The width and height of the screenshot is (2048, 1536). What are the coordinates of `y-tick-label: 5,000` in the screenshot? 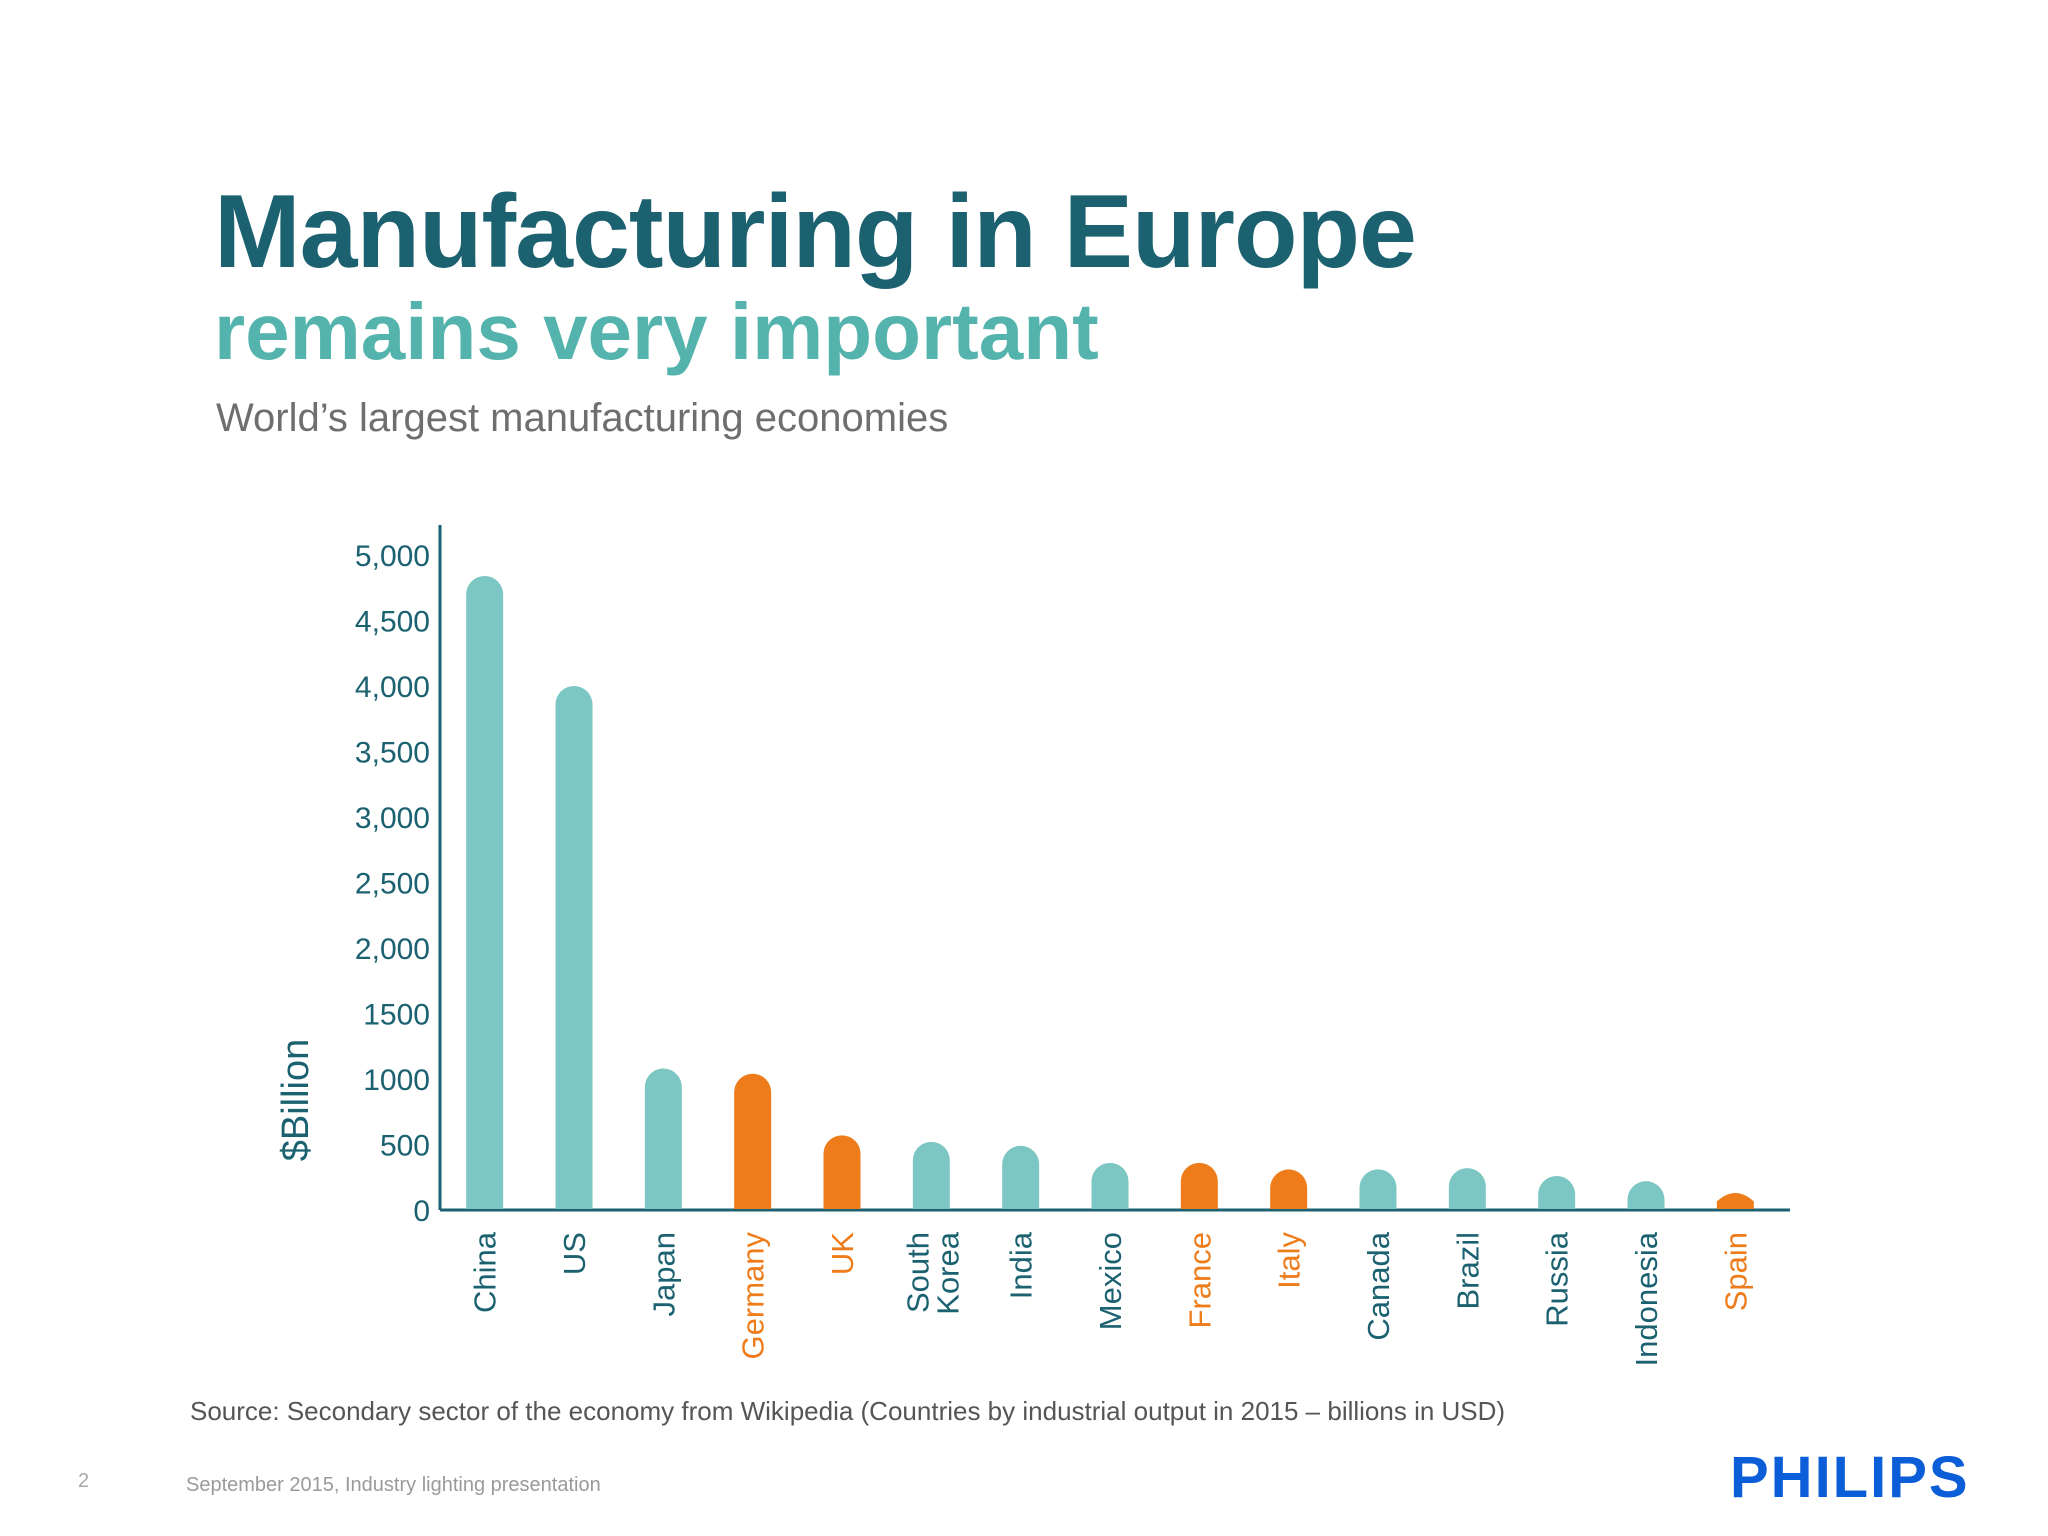 It's located at (392, 556).